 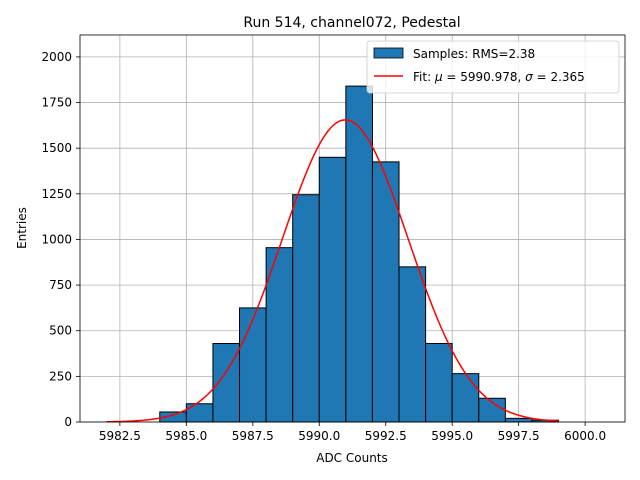 I want to click on legend-fit-mu-symbol: μ, so click(x=438, y=77).